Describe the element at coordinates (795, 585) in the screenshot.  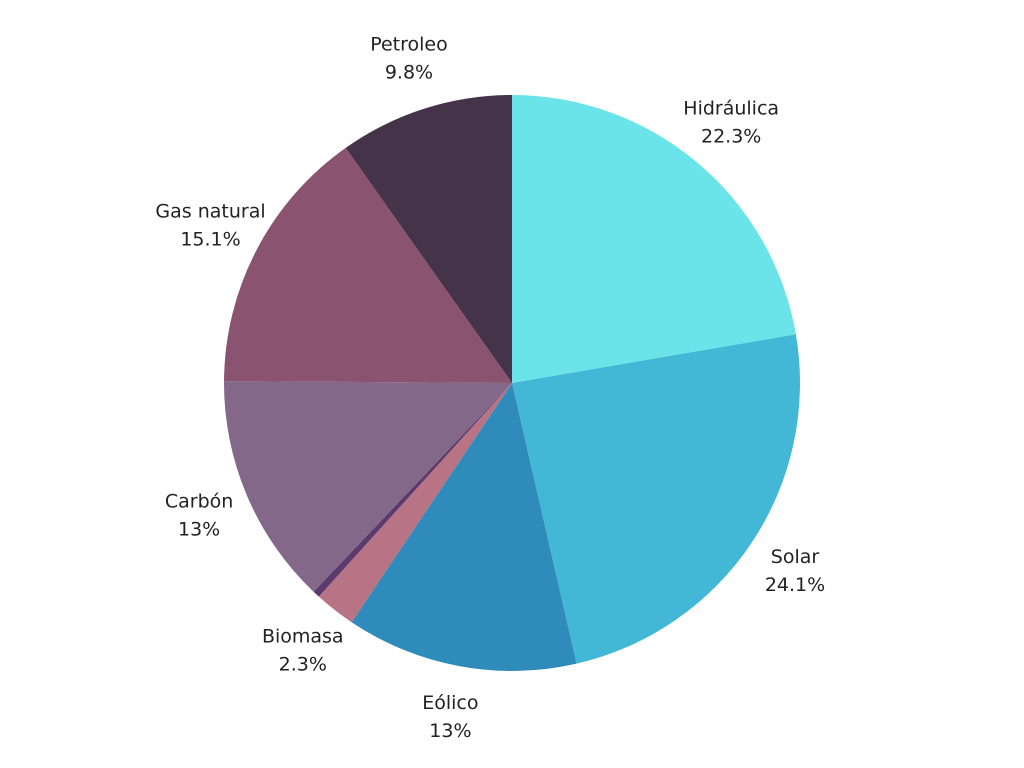
I see `slice-value: 24.1%` at that location.